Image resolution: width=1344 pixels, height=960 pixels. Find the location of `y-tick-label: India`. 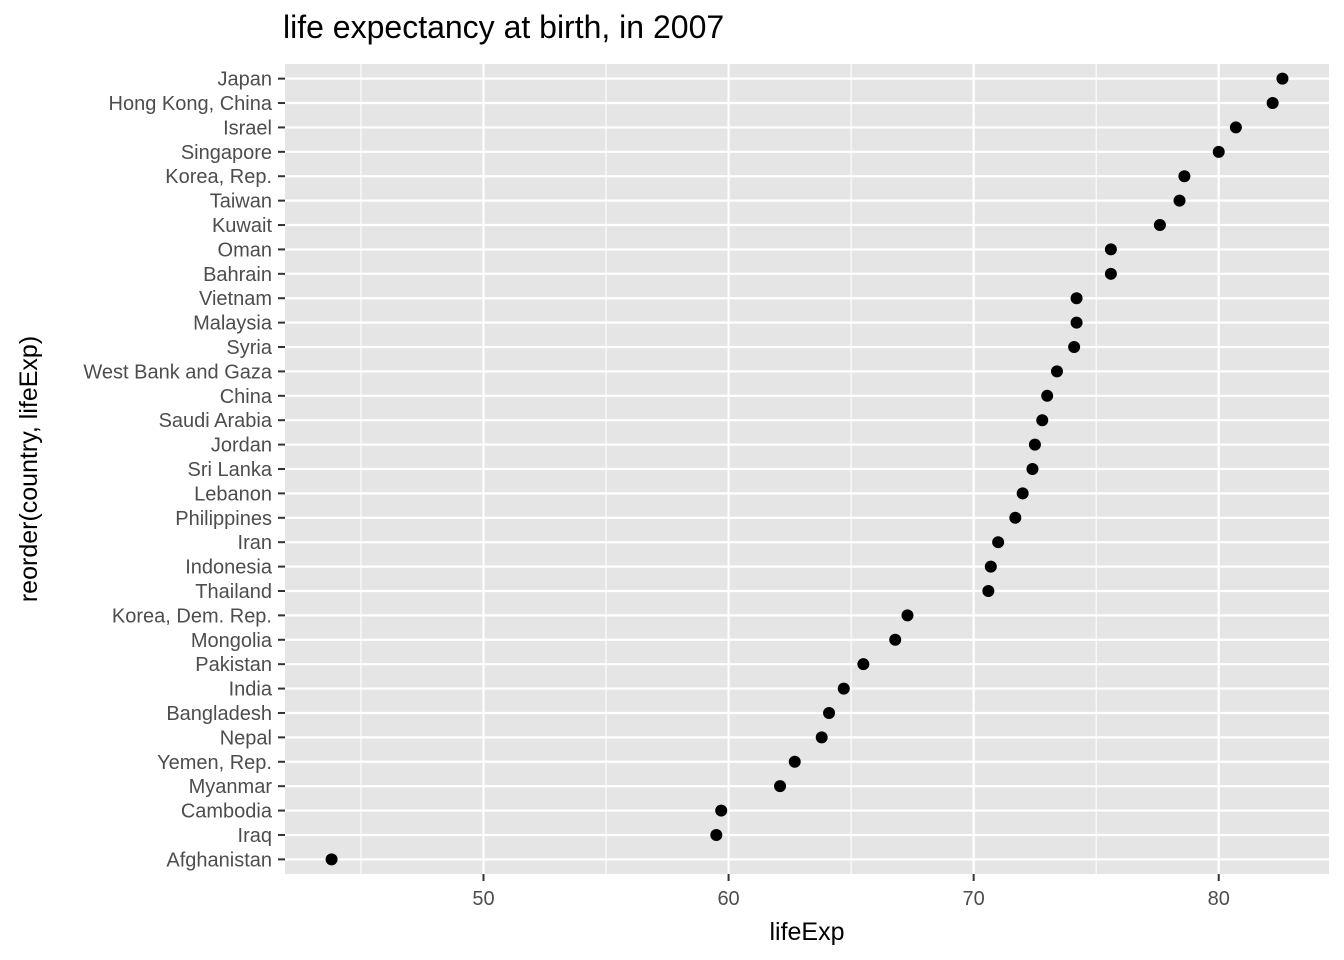

y-tick-label: India is located at coordinates (251, 690).